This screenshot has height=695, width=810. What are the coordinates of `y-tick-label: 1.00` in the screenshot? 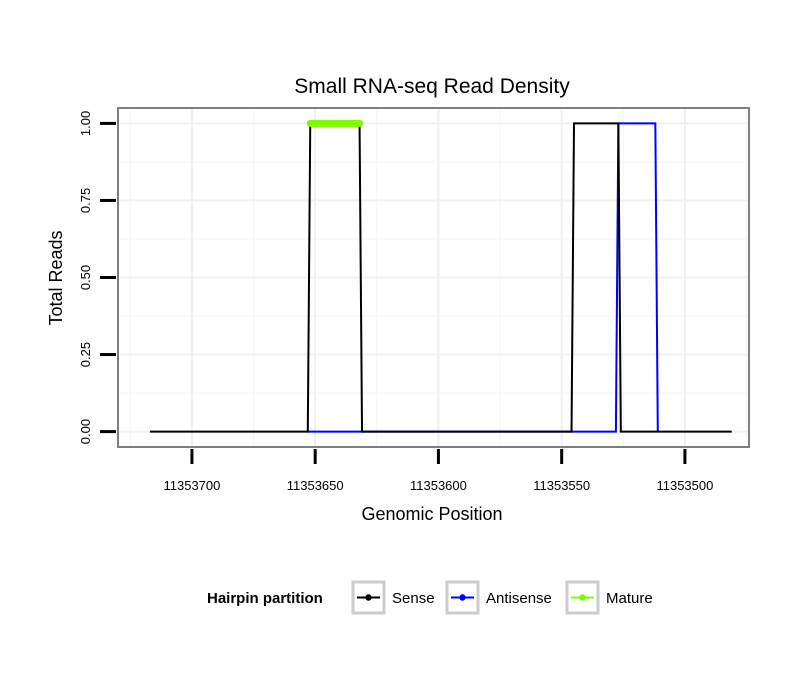 It's located at (85, 123).